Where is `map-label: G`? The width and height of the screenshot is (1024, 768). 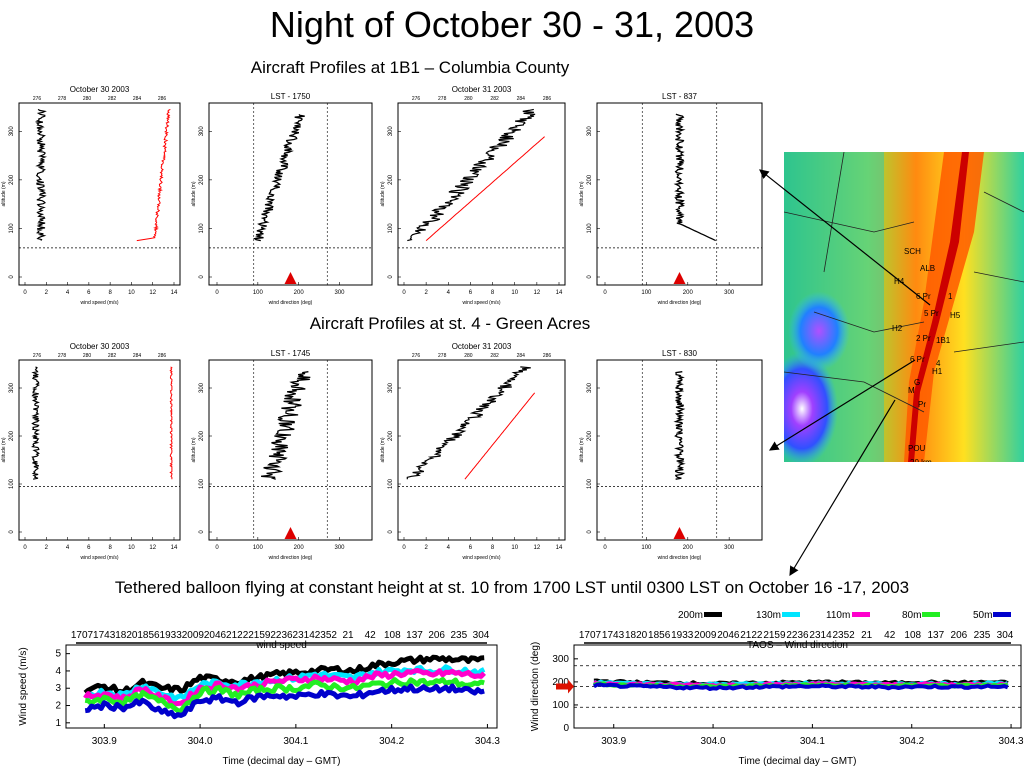 map-label: G is located at coordinates (917, 382).